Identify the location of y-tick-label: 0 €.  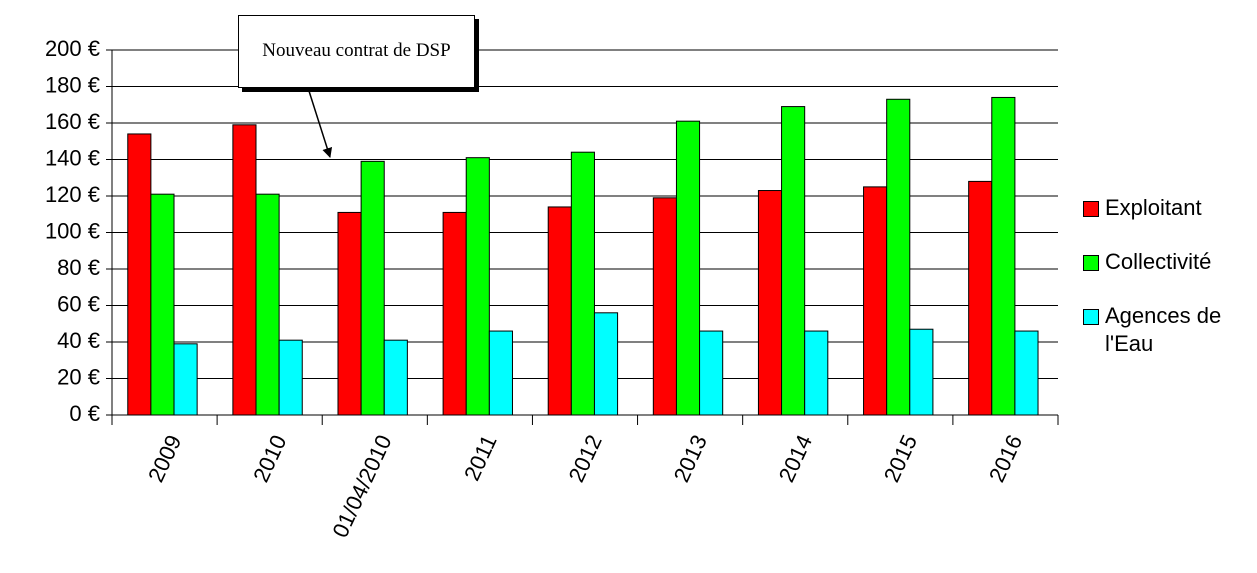
(84, 413).